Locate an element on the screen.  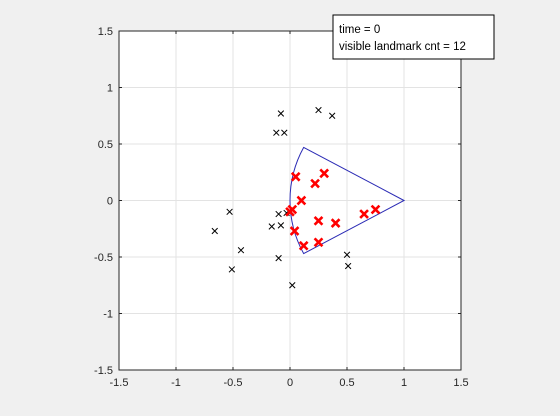
y-tick-label: 0 is located at coordinates (110, 202).